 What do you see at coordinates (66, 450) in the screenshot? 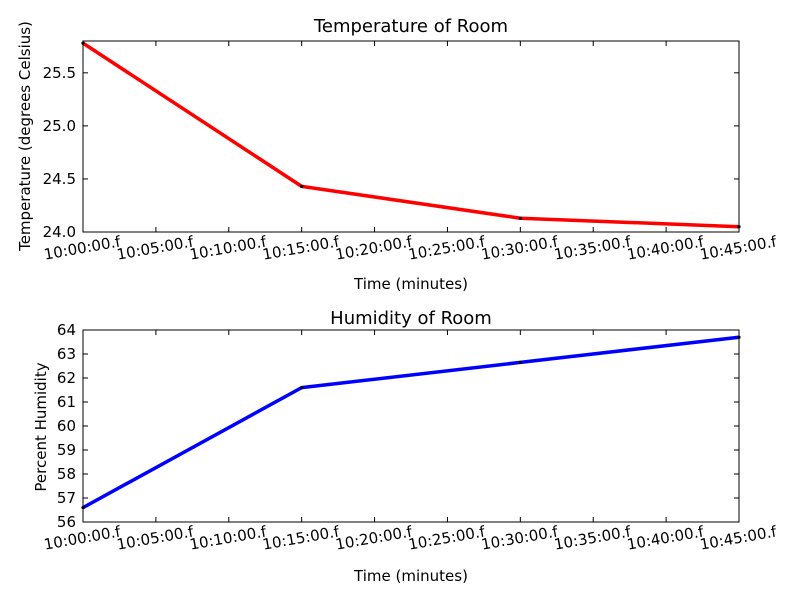
I see `y-tick-label: 59` at bounding box center [66, 450].